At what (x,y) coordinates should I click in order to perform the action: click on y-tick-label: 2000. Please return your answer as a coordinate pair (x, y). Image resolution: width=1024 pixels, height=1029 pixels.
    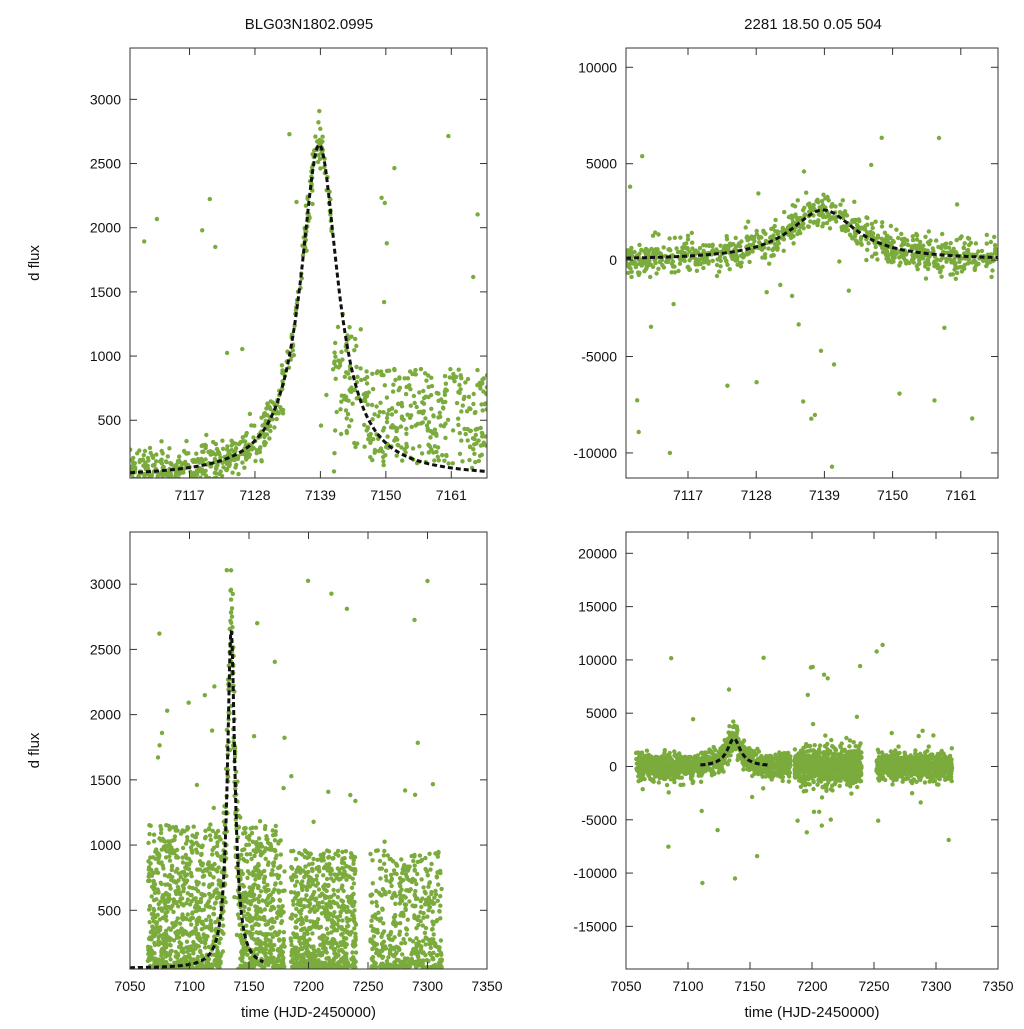
    Looking at the image, I should click on (105, 228).